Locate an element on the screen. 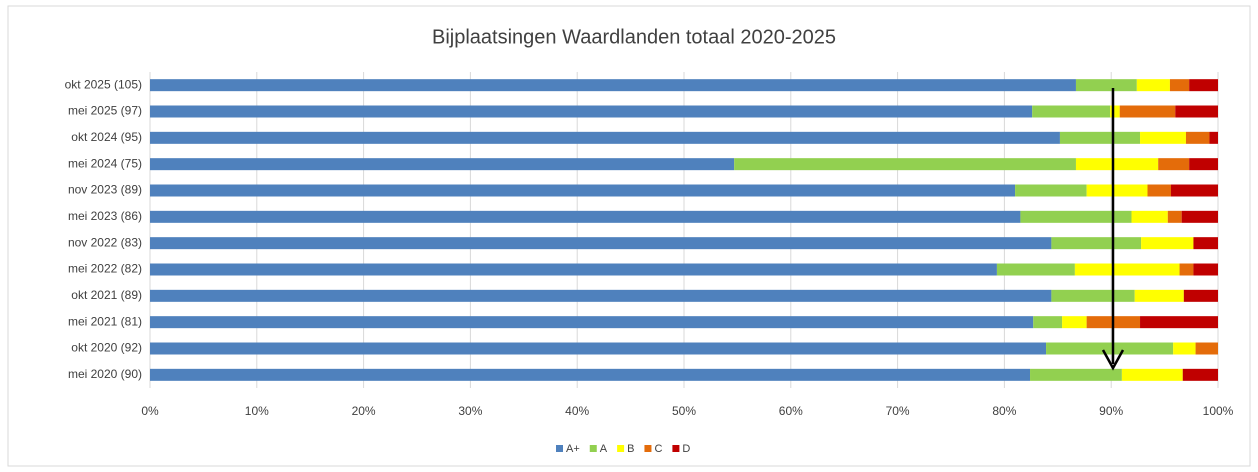 Image resolution: width=1258 pixels, height=472 pixels. legend-label: C is located at coordinates (658, 449).